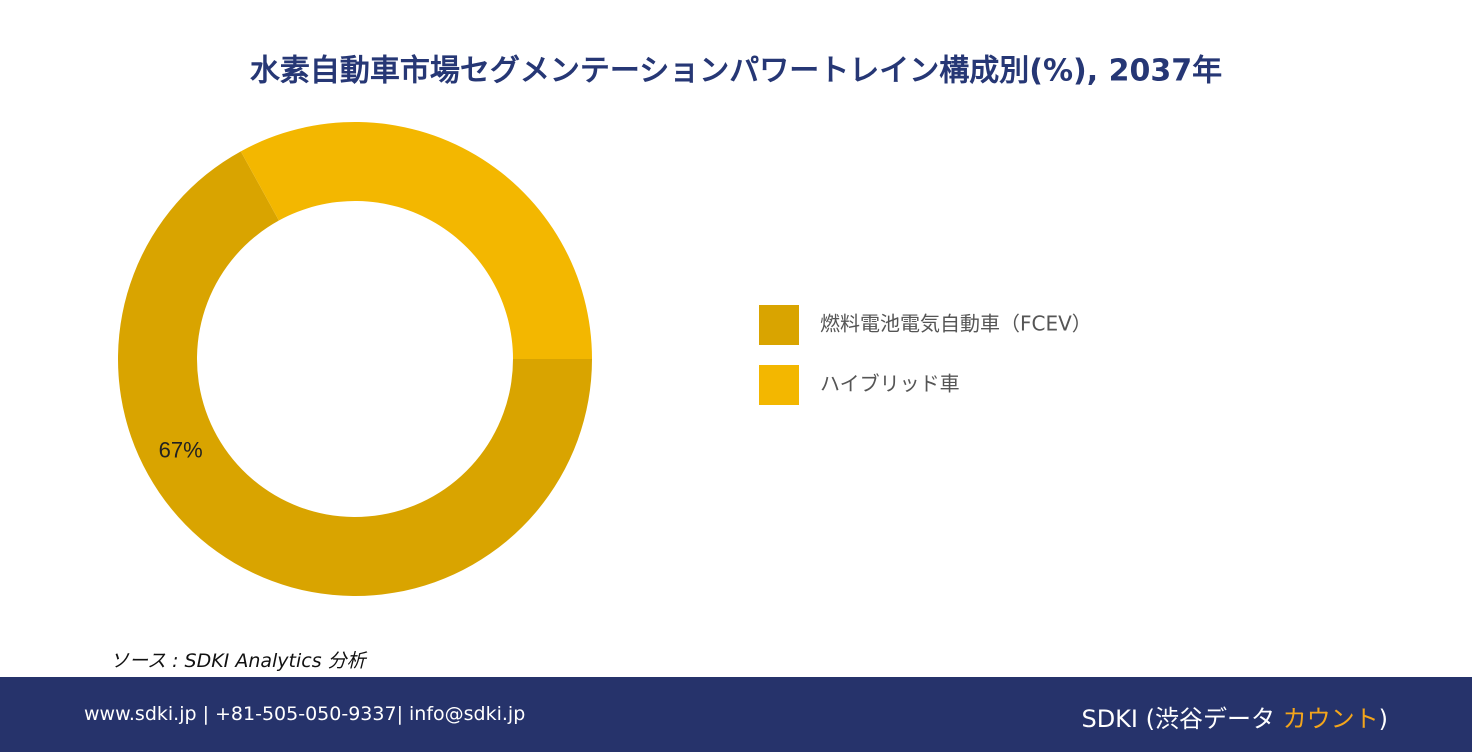 The image size is (1472, 752). Describe the element at coordinates (181, 450) in the screenshot. I see `data-label: 67%` at that location.